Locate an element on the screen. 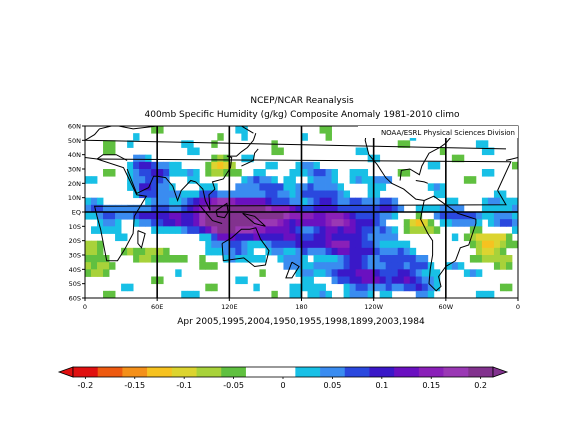 This screenshot has height=437, width=565. colorbar-swatch is located at coordinates (258, 372).